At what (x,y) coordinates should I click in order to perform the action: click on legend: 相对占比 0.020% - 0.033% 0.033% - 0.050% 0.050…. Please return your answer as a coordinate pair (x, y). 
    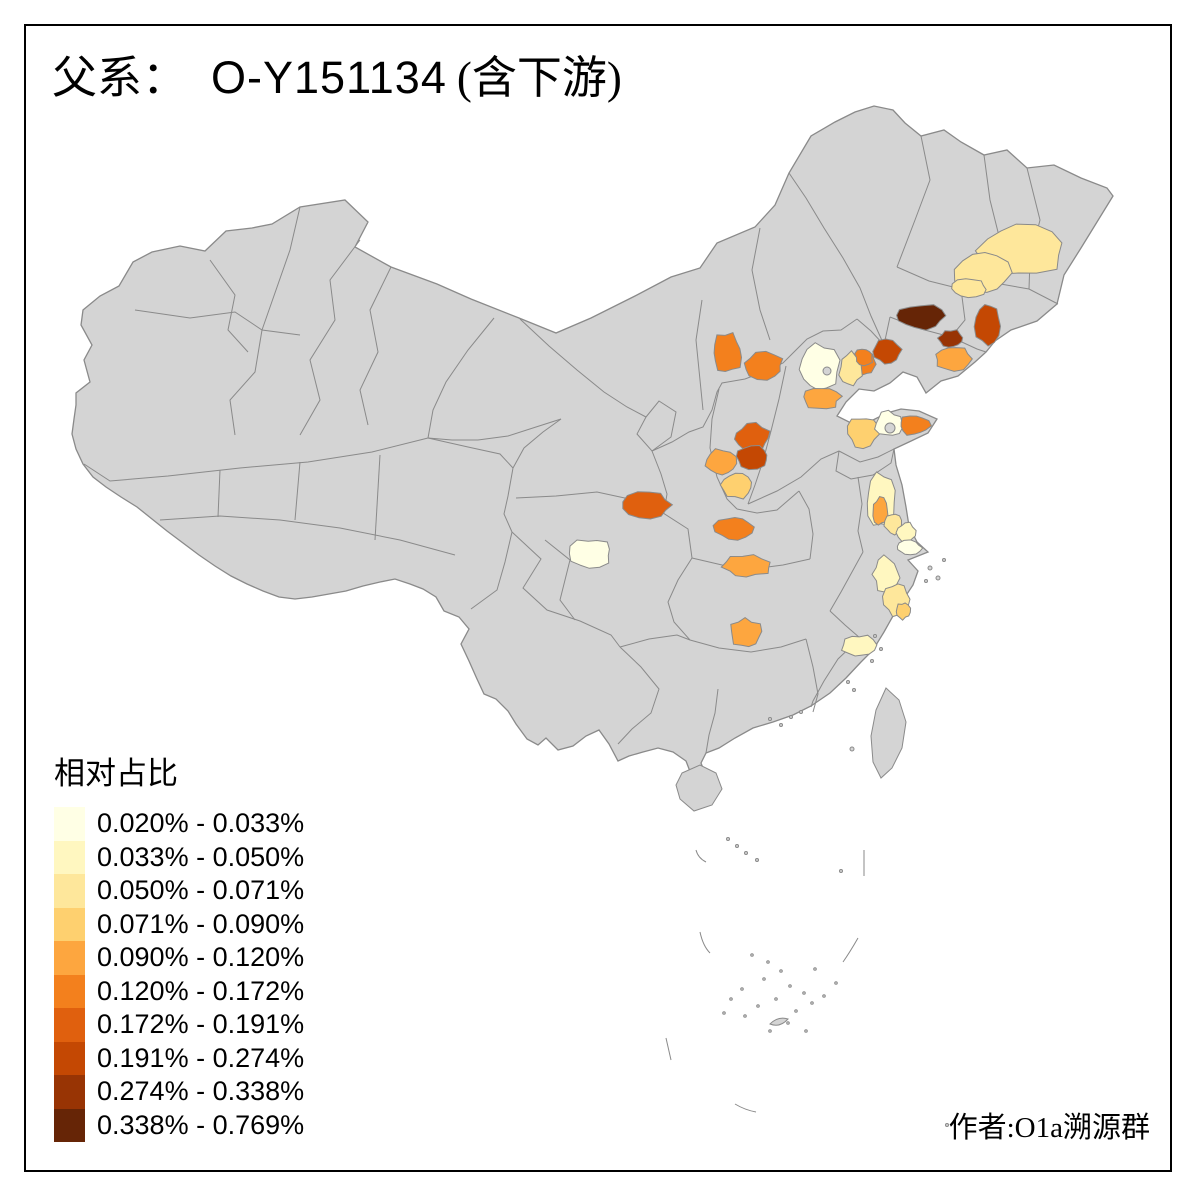
    Looking at the image, I should click on (179, 945).